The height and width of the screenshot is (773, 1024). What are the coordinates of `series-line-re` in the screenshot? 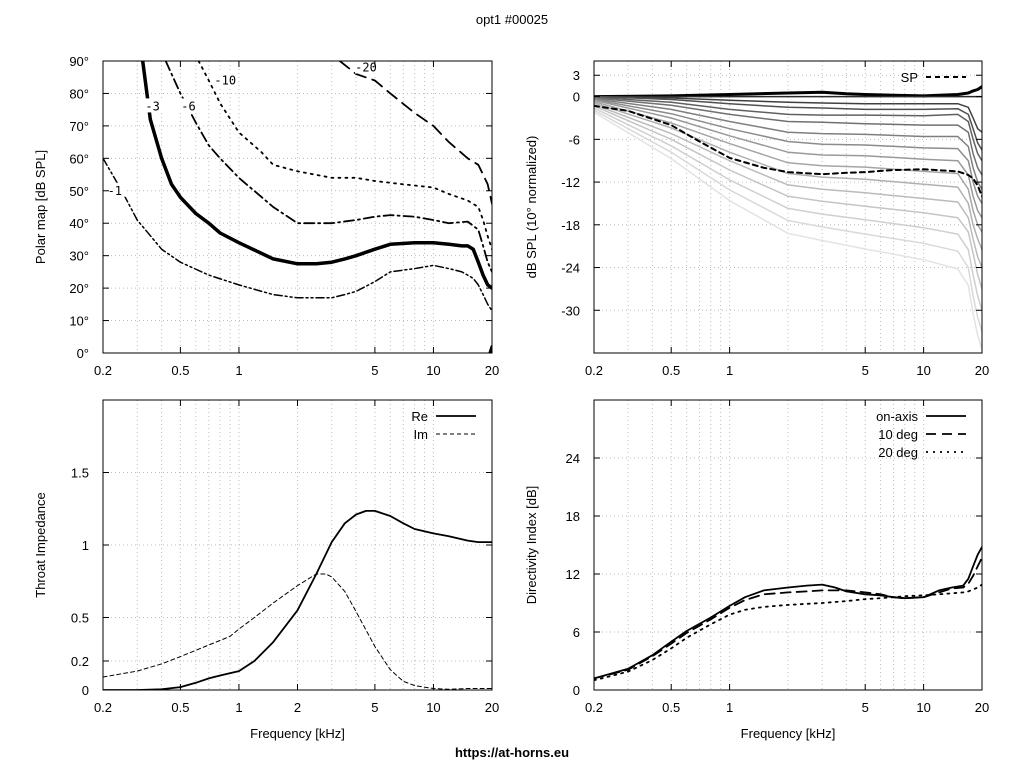 It's located at (297, 599).